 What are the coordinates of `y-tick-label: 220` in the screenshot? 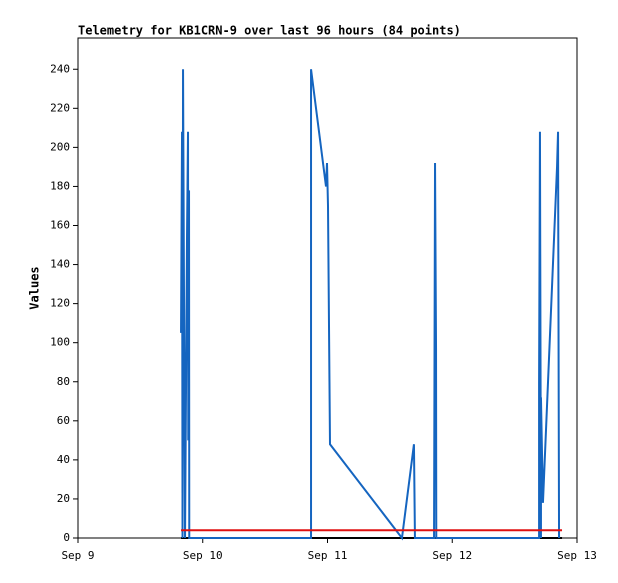 It's located at (60, 107).